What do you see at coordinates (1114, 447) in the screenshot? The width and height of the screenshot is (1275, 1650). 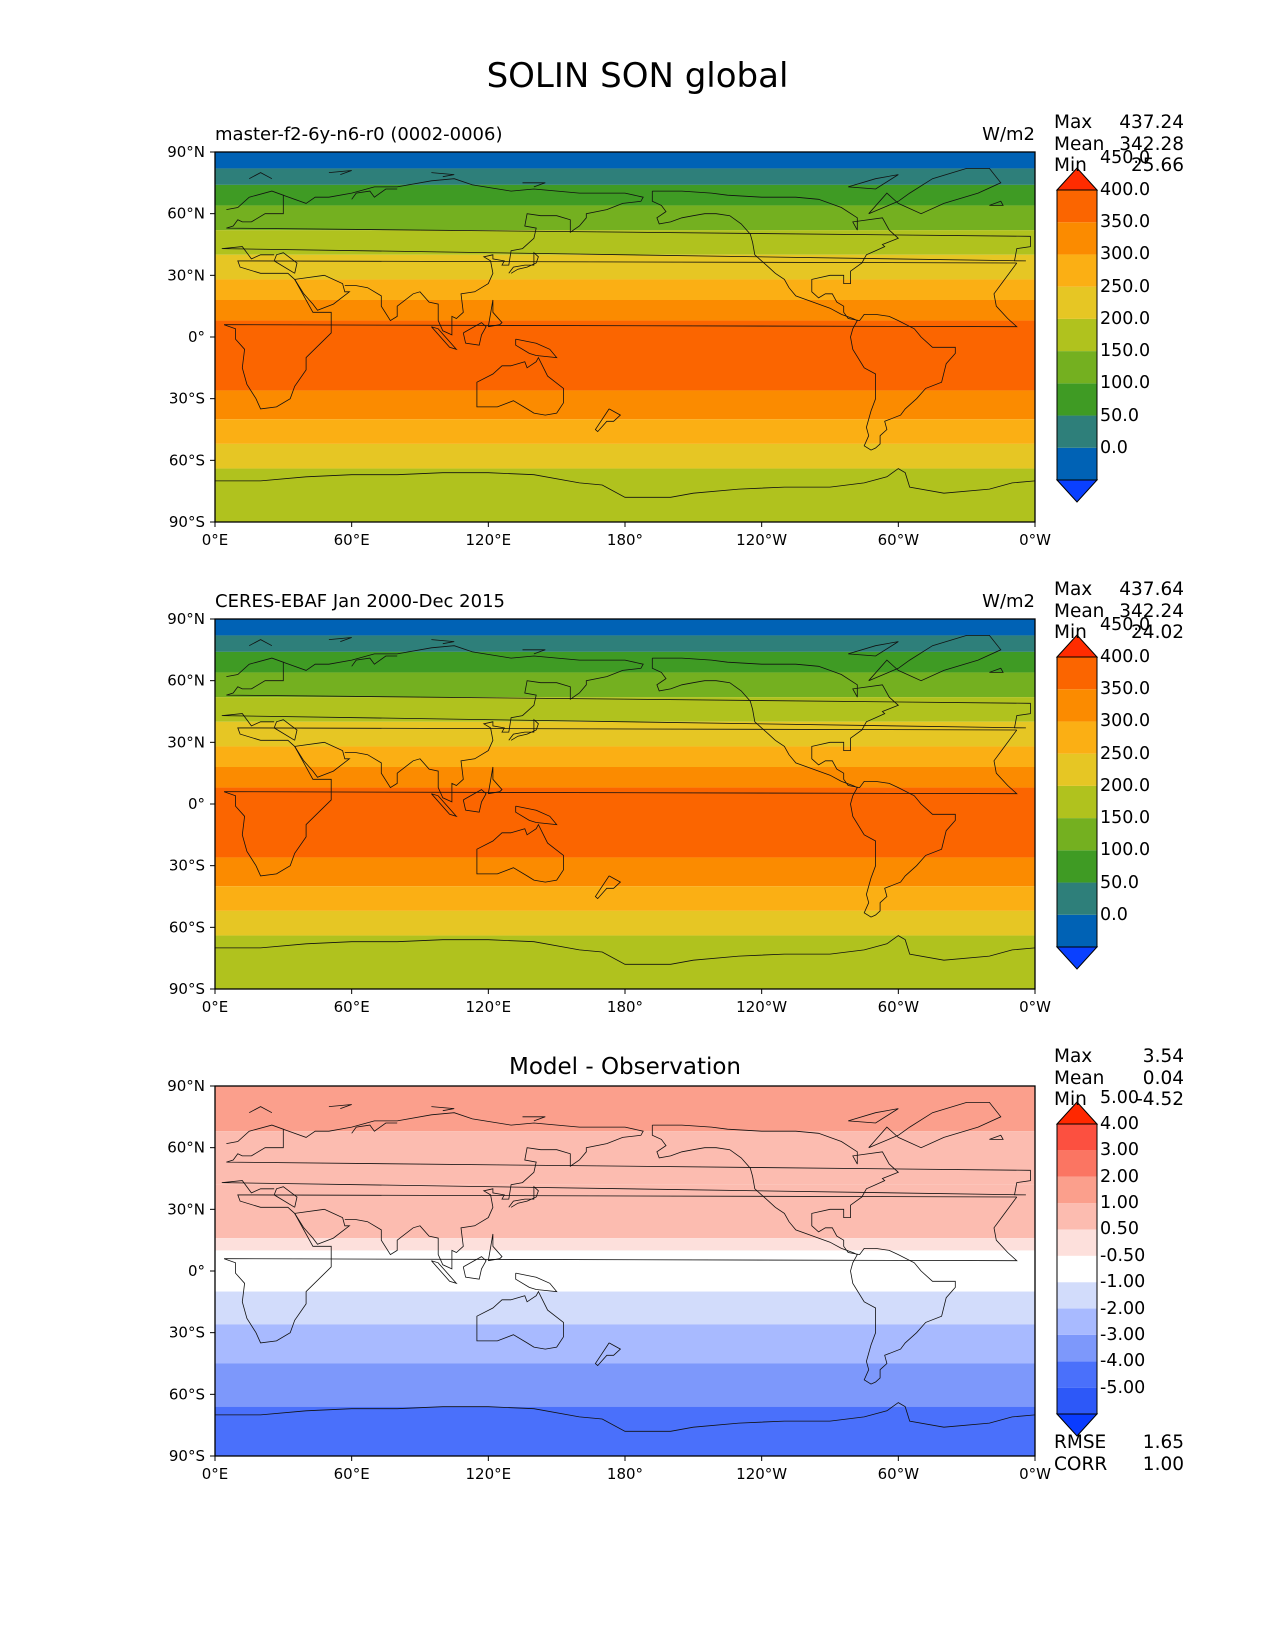 I see `colorbar-tick-label: 0.0` at bounding box center [1114, 447].